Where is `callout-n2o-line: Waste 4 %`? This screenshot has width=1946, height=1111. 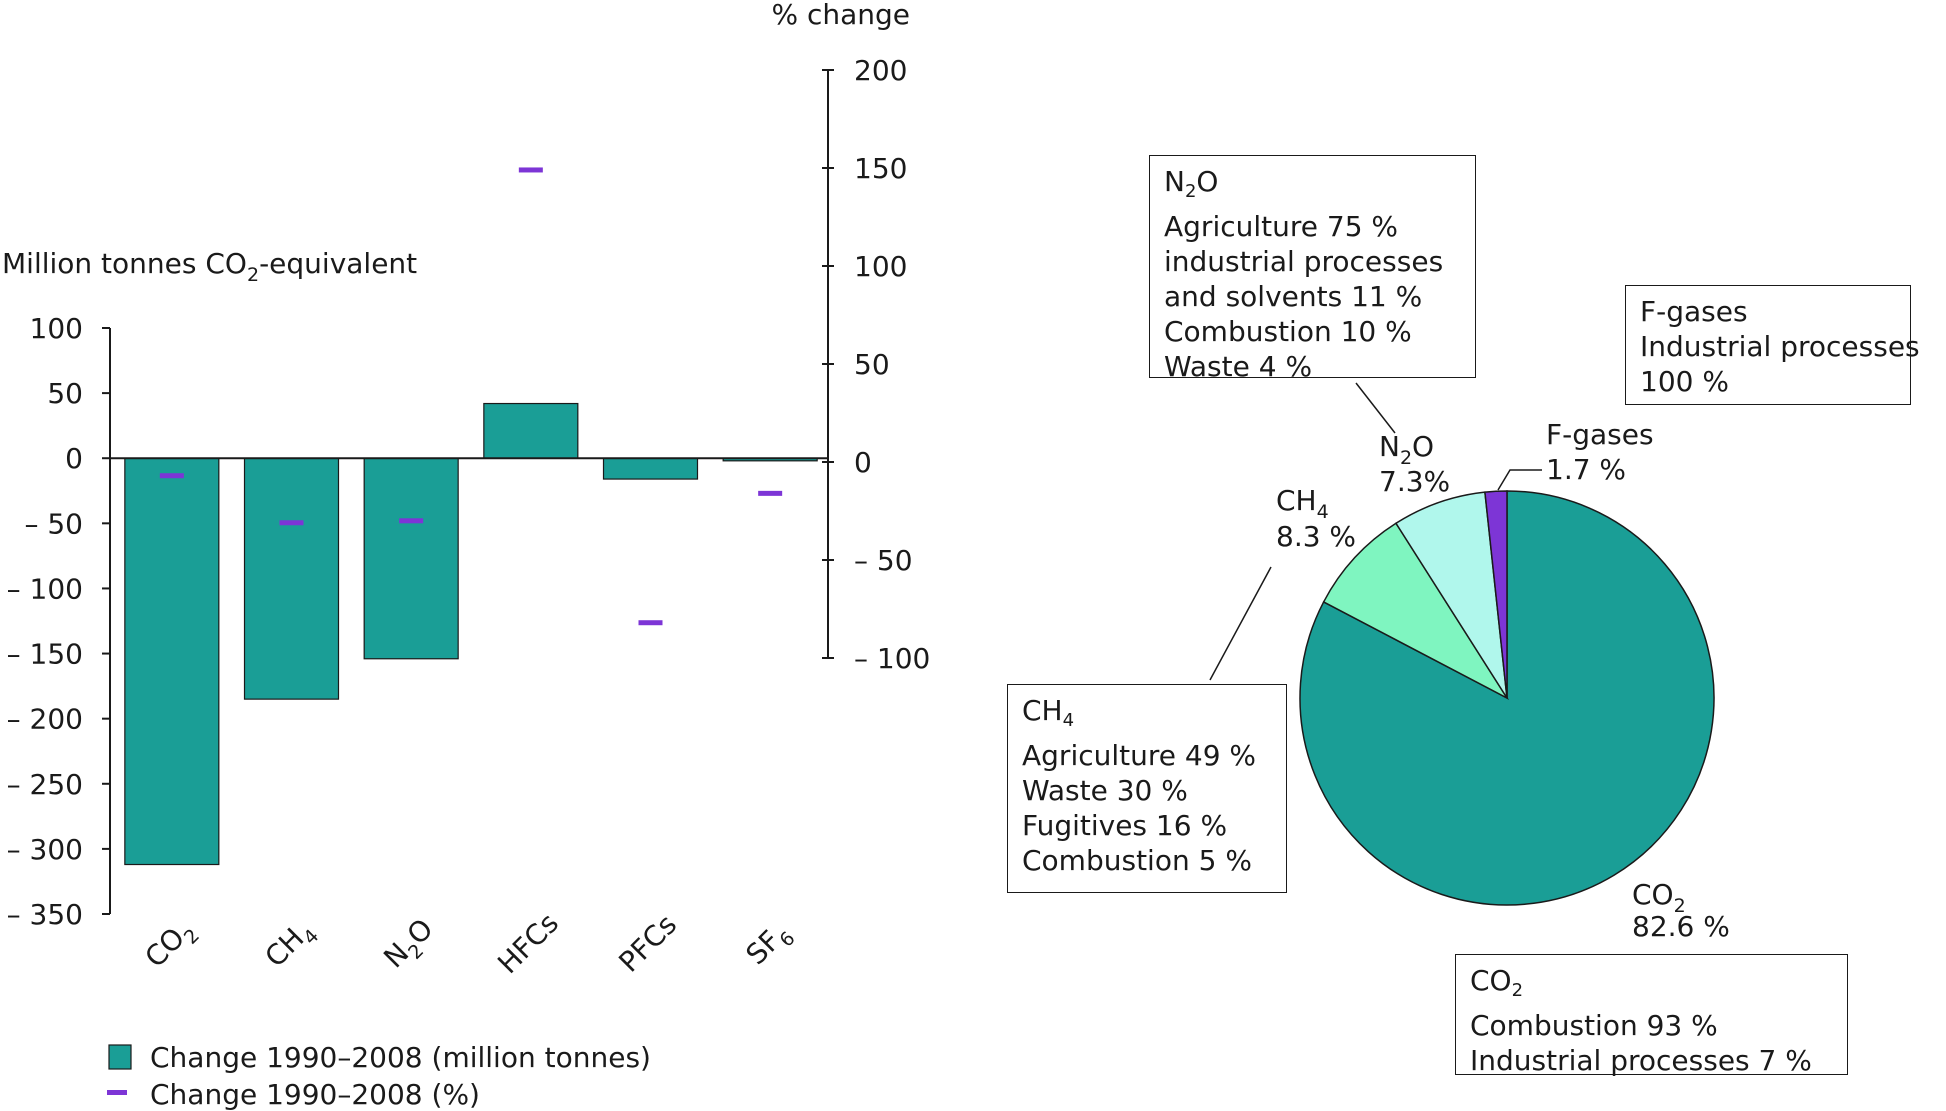 callout-n2o-line: Waste 4 % is located at coordinates (1238, 366).